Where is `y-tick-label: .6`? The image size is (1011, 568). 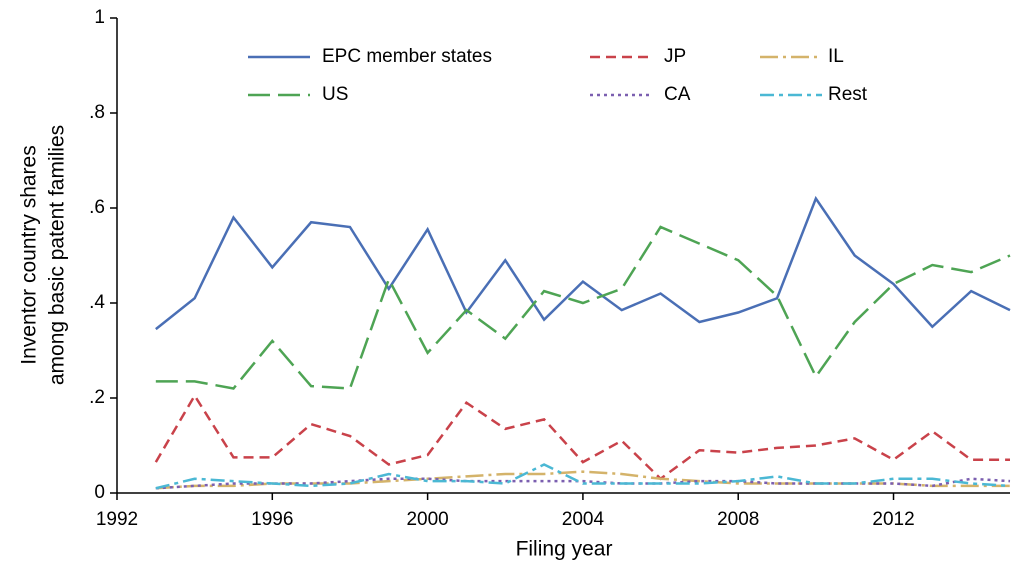 y-tick-label: .6 is located at coordinates (97, 207).